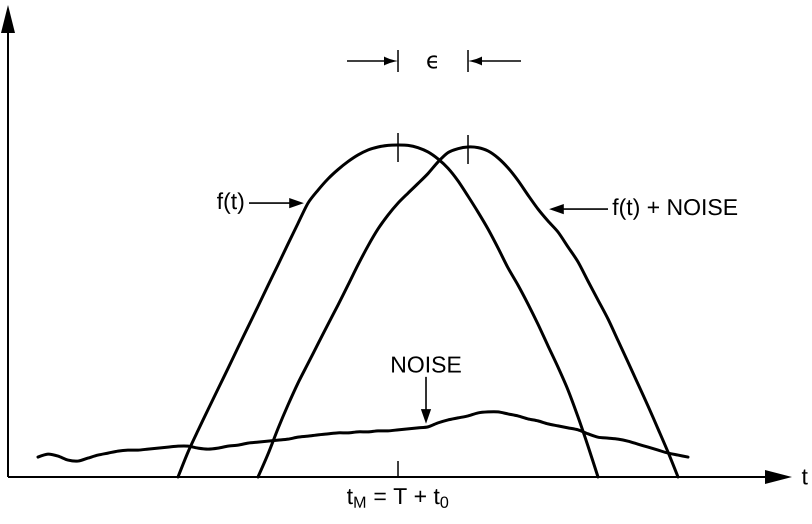  I want to click on text: ϵ, so click(432, 62).